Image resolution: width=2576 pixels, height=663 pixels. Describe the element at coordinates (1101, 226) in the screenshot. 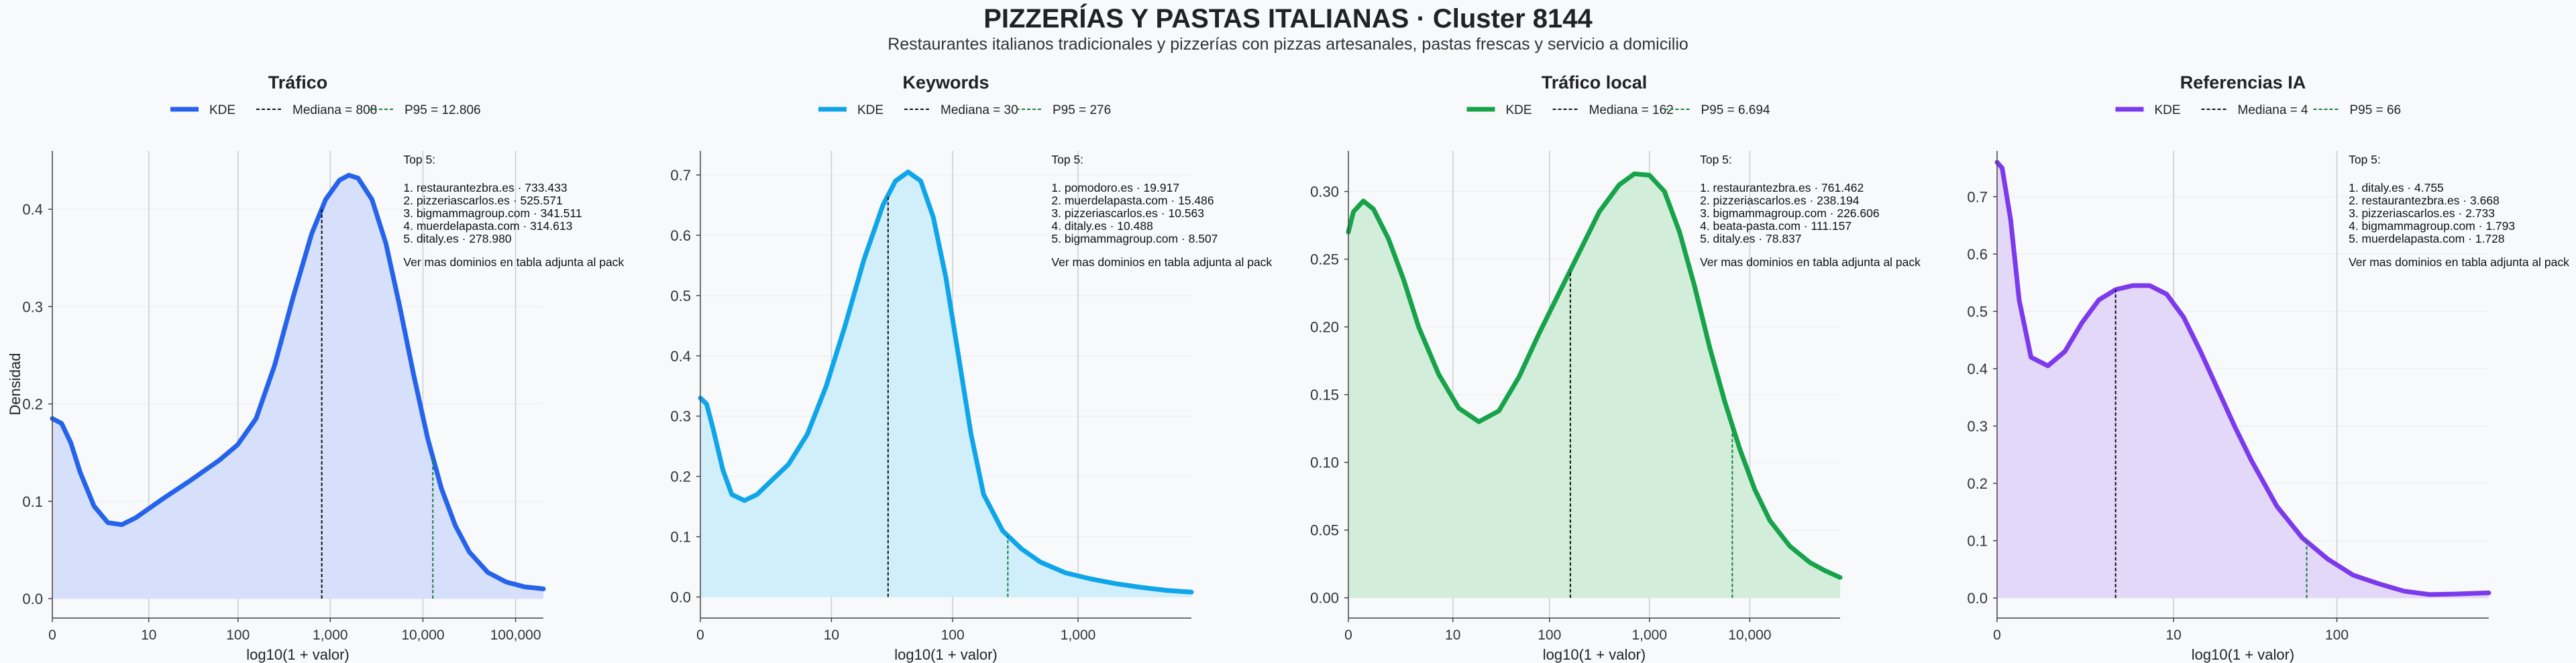

I see `top5-item: 4. ditaly.es · 10.488` at that location.